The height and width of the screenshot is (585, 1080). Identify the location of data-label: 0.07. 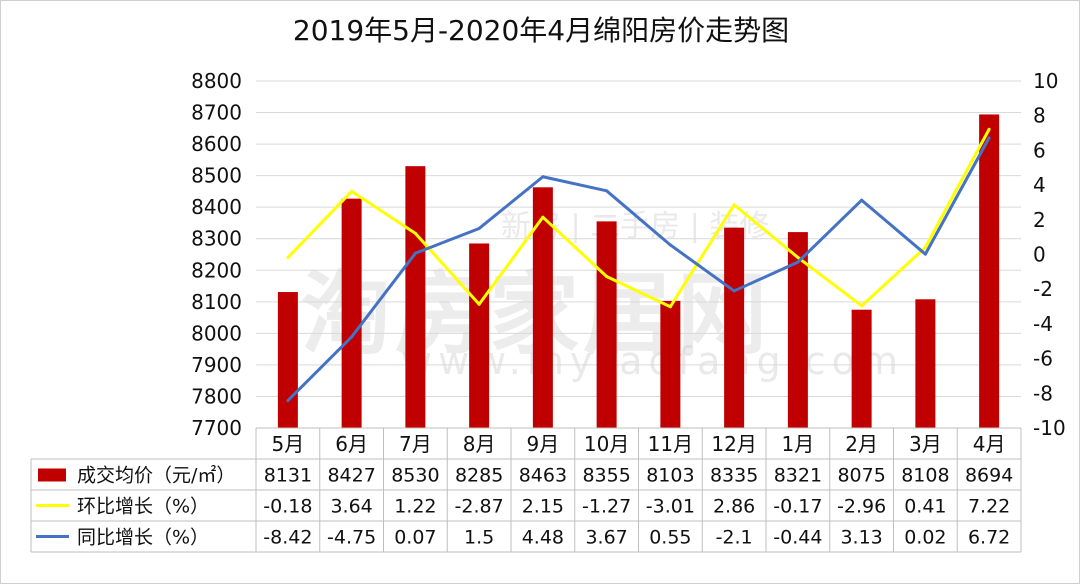
(415, 538).